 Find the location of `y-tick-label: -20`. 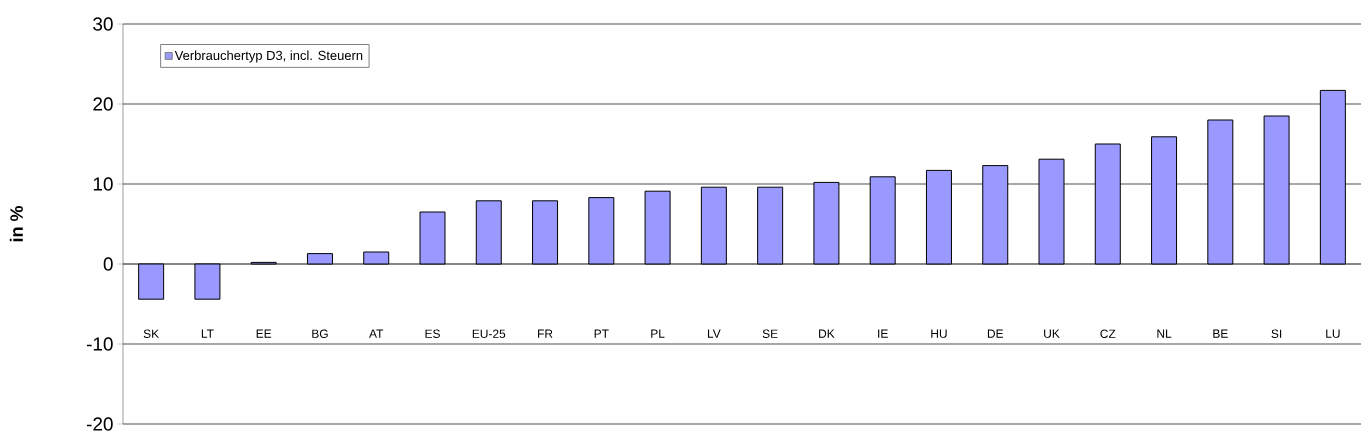

y-tick-label: -20 is located at coordinates (99, 424).